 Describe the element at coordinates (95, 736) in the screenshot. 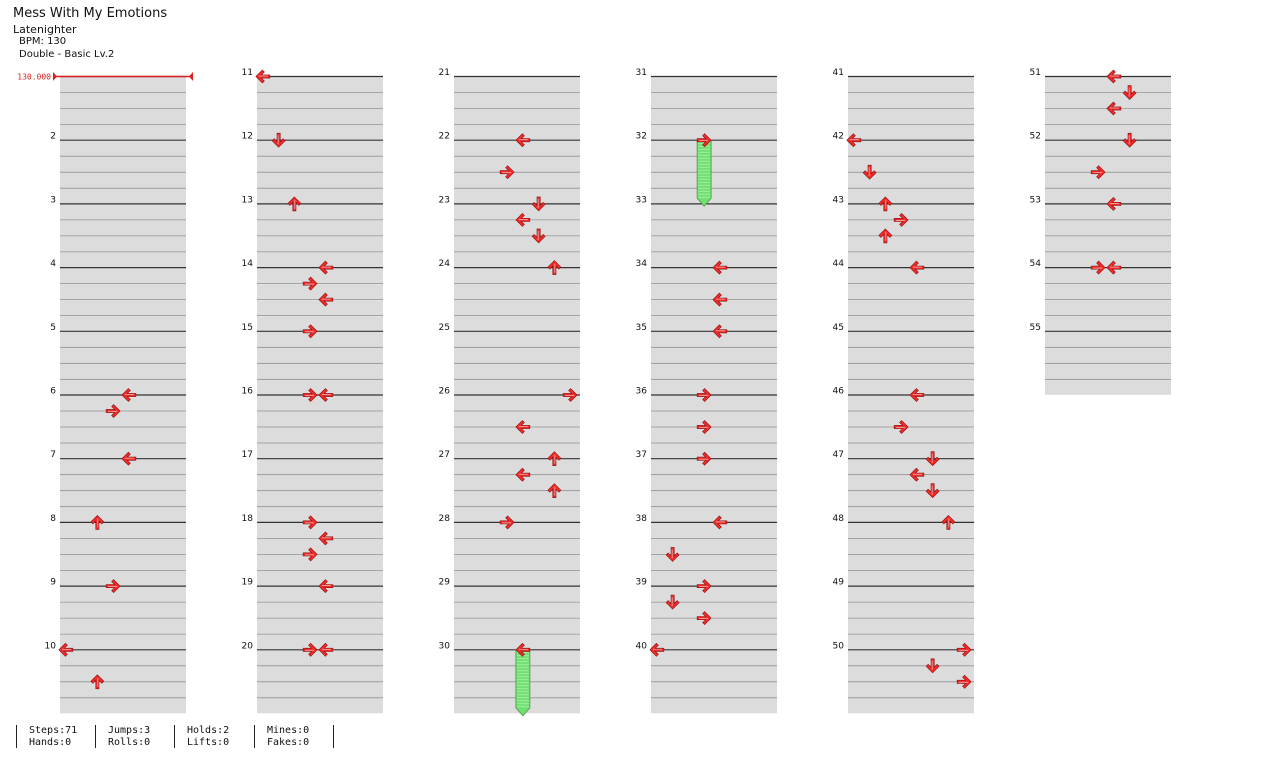

I see `stats-separator` at that location.